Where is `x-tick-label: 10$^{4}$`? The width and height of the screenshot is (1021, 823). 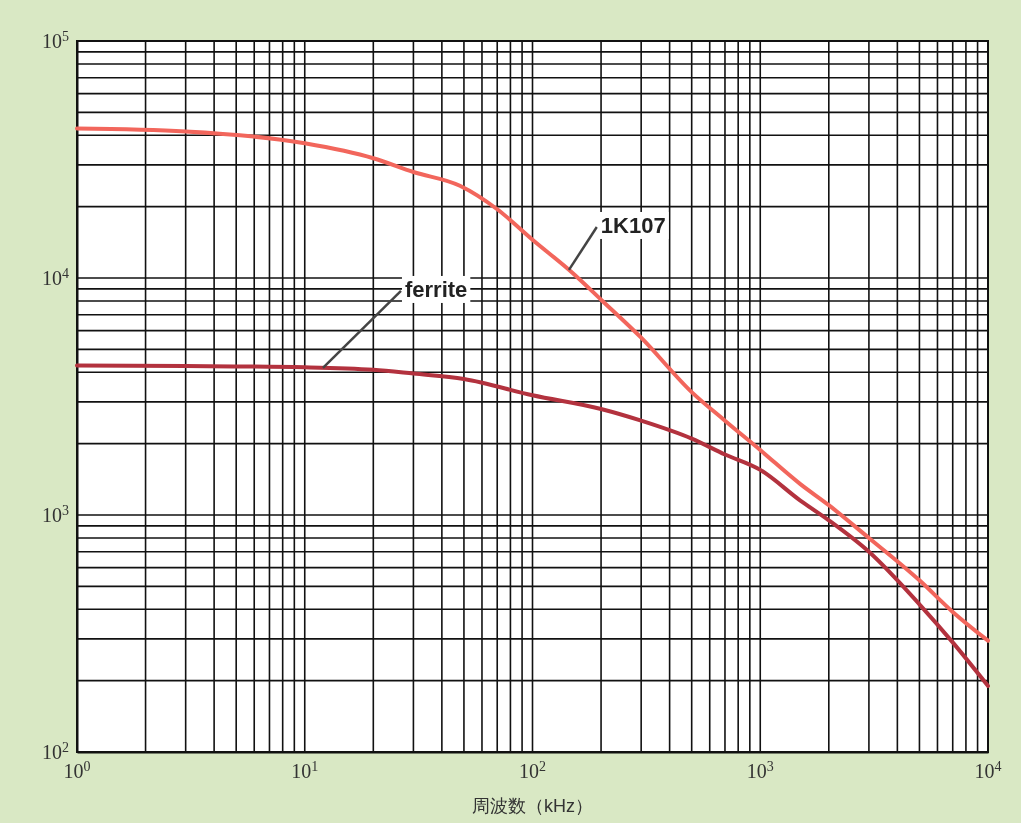 x-tick-label: 10$^{4}$ is located at coordinates (988, 770).